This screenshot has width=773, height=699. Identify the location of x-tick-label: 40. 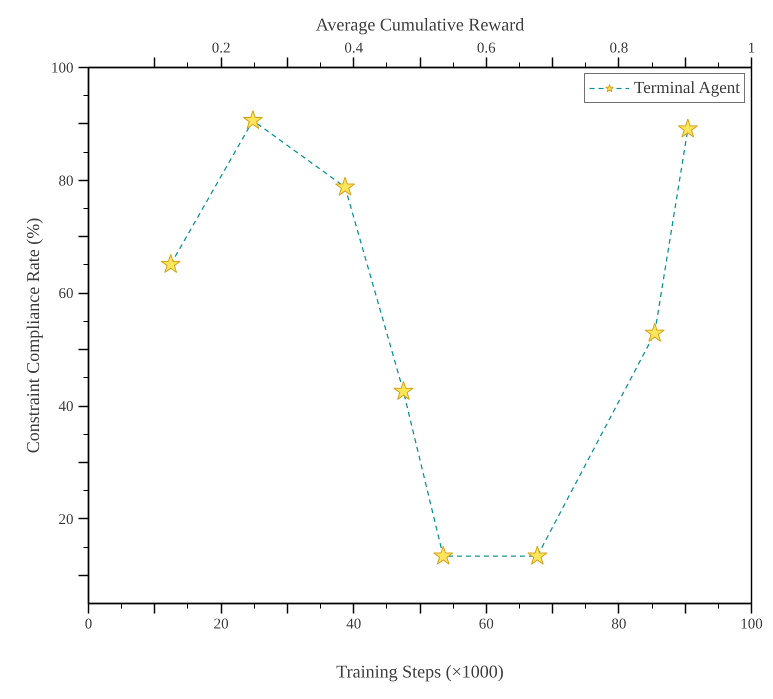
(354, 624).